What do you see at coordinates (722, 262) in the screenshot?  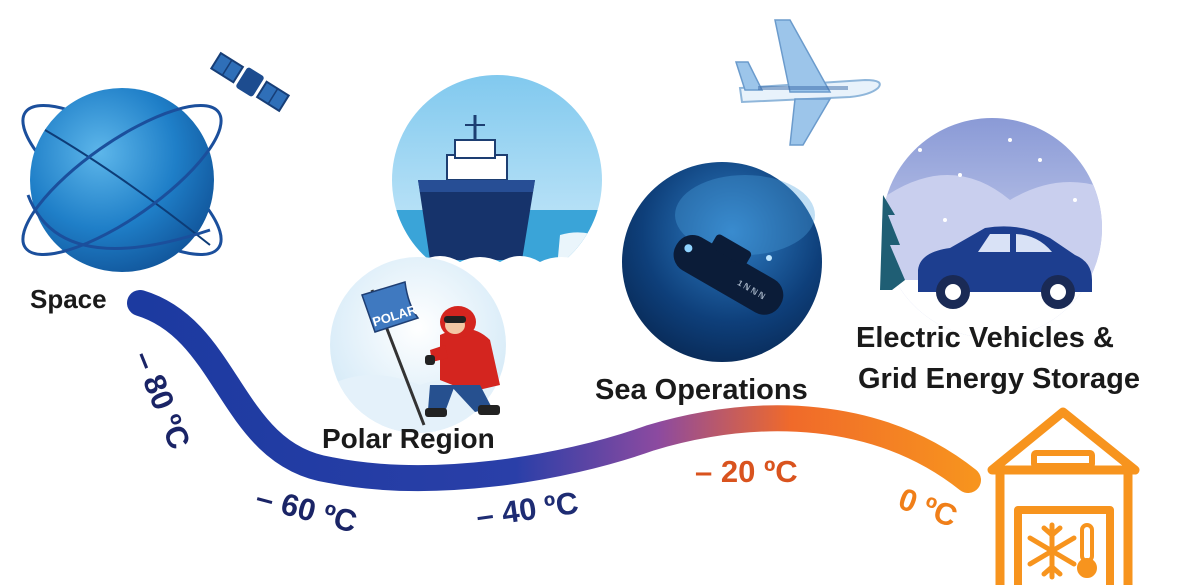 I see `submarine-icon: 1 ℕ ℕ ℕ` at bounding box center [722, 262].